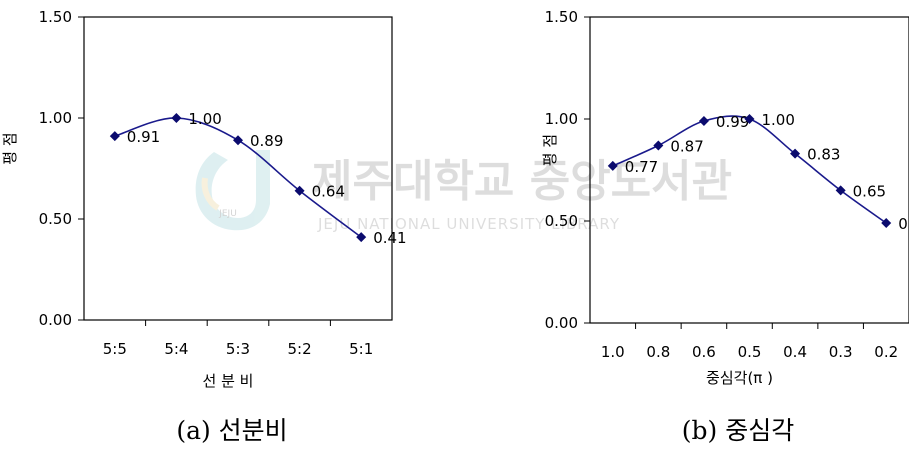 The image size is (909, 454). What do you see at coordinates (869, 191) in the screenshot?
I see `data-label: 0.65` at bounding box center [869, 191].